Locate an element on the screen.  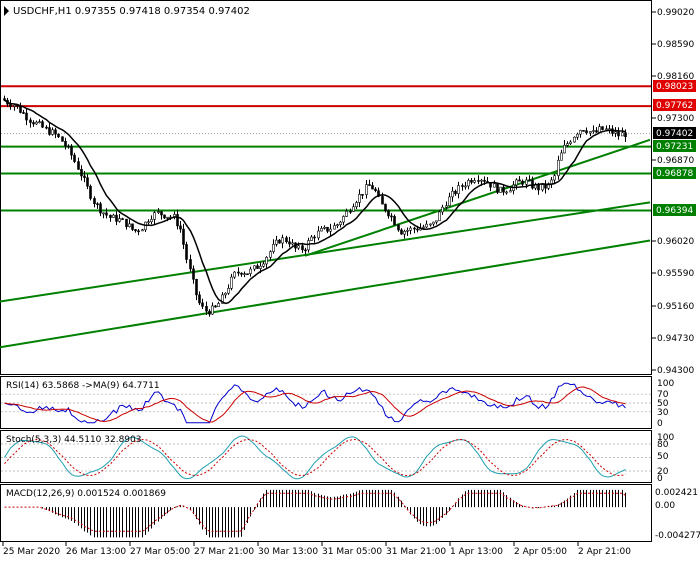
rsi-panel-frame is located at coordinates (326, 402).